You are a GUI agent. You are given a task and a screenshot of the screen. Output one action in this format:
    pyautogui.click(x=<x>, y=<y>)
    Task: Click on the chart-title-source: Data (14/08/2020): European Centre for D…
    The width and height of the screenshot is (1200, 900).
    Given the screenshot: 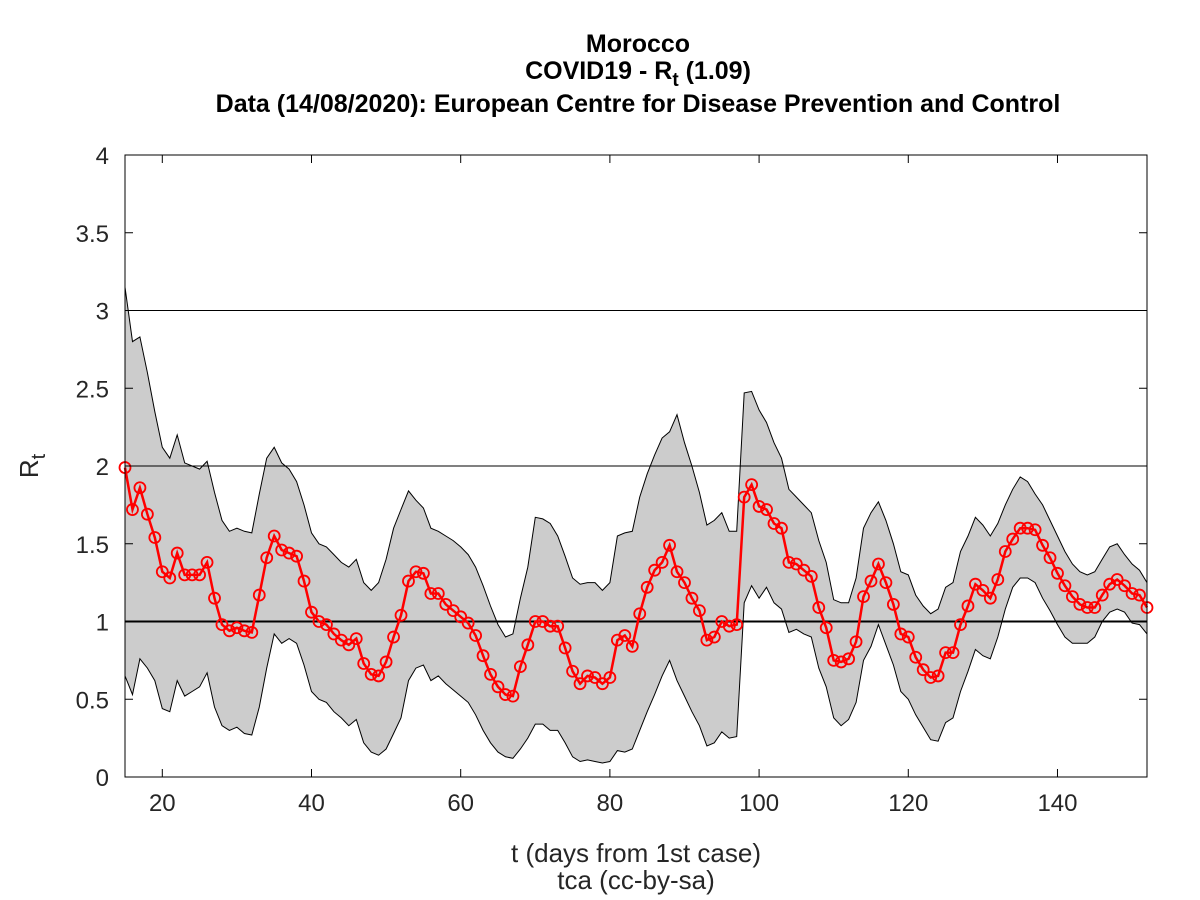 What is the action you would take?
    pyautogui.click(x=638, y=104)
    